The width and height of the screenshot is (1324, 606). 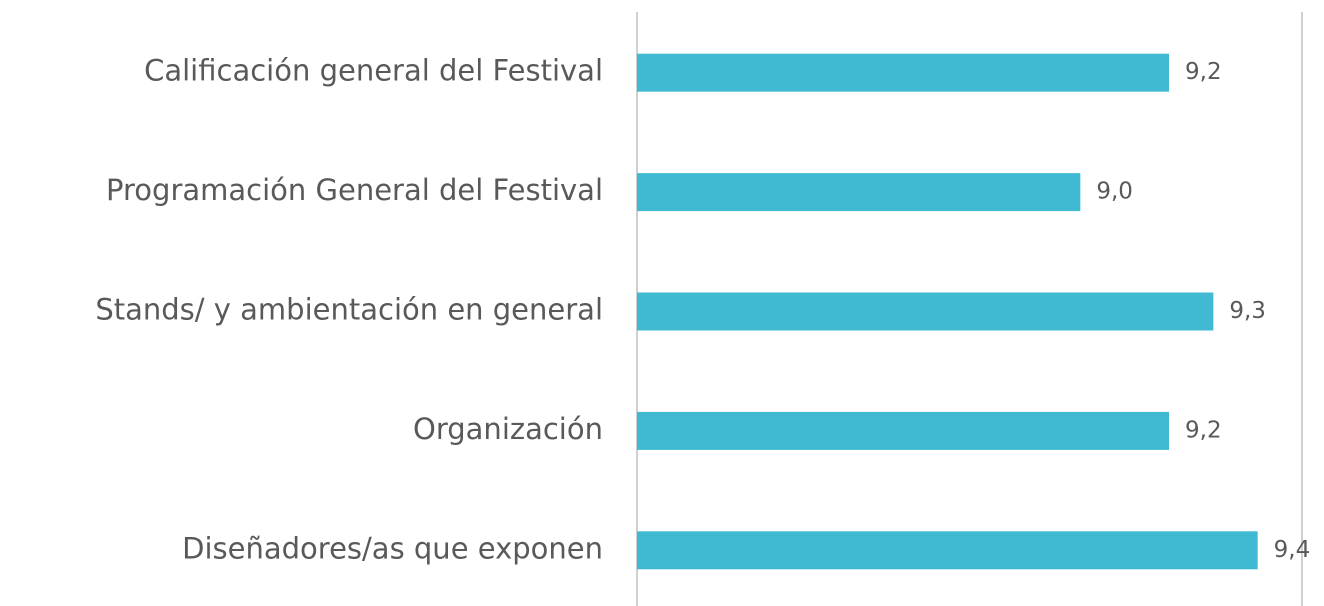 I want to click on value-label: 9,4, so click(x=1292, y=550).